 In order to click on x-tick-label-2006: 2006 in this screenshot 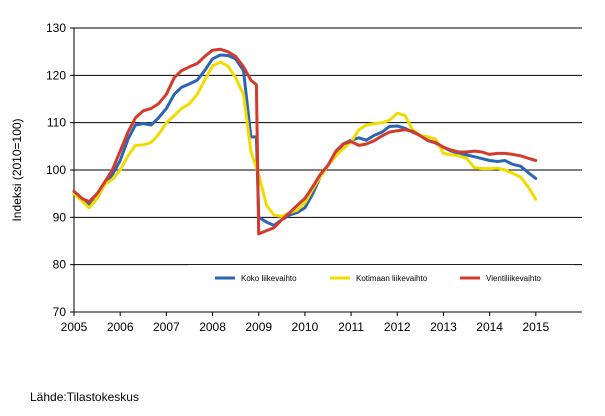, I will do `click(120, 327)`.